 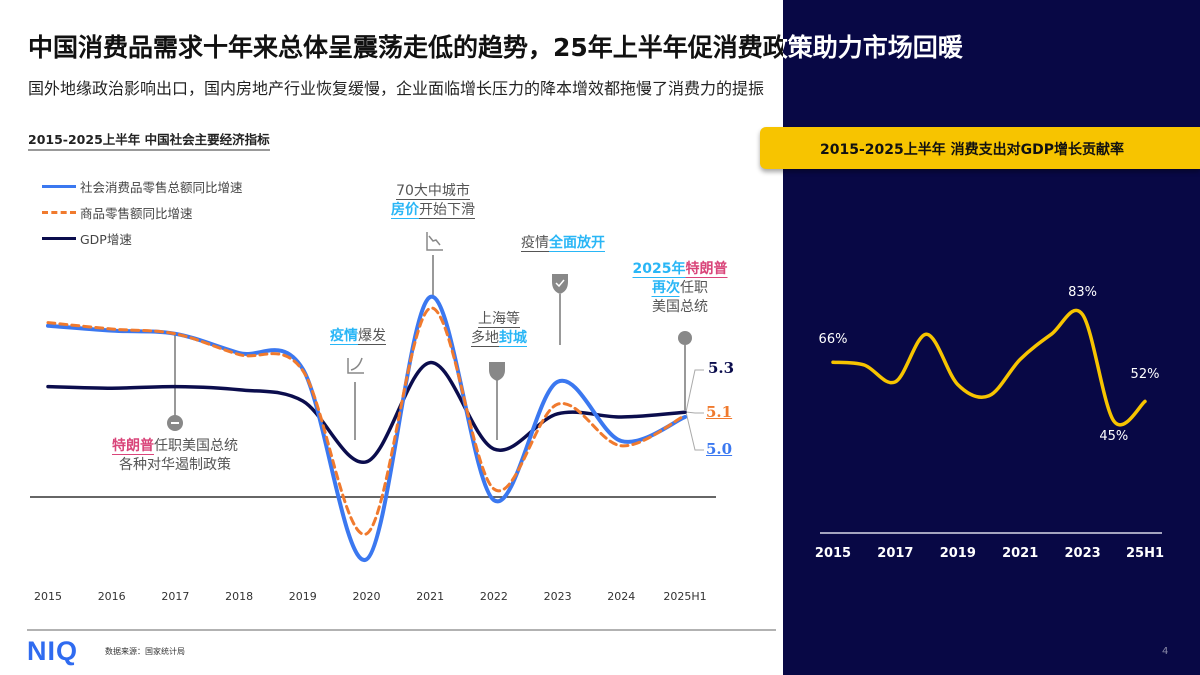 I want to click on annotation-text: 美国总统, so click(x=680, y=307).